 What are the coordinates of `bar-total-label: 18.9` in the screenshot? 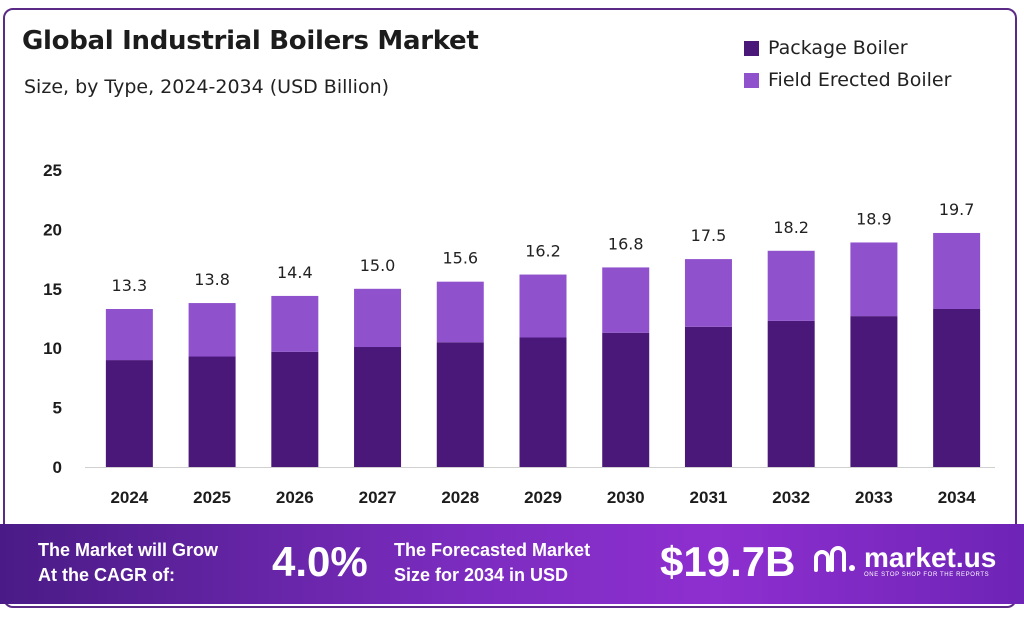 It's located at (874, 218).